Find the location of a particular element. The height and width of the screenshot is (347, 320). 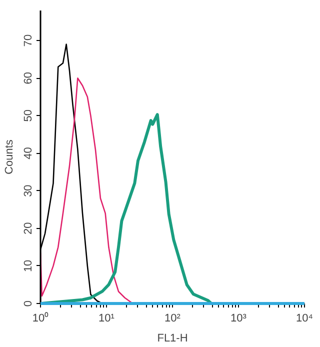

y-tick-label: 30 is located at coordinates (28, 190).